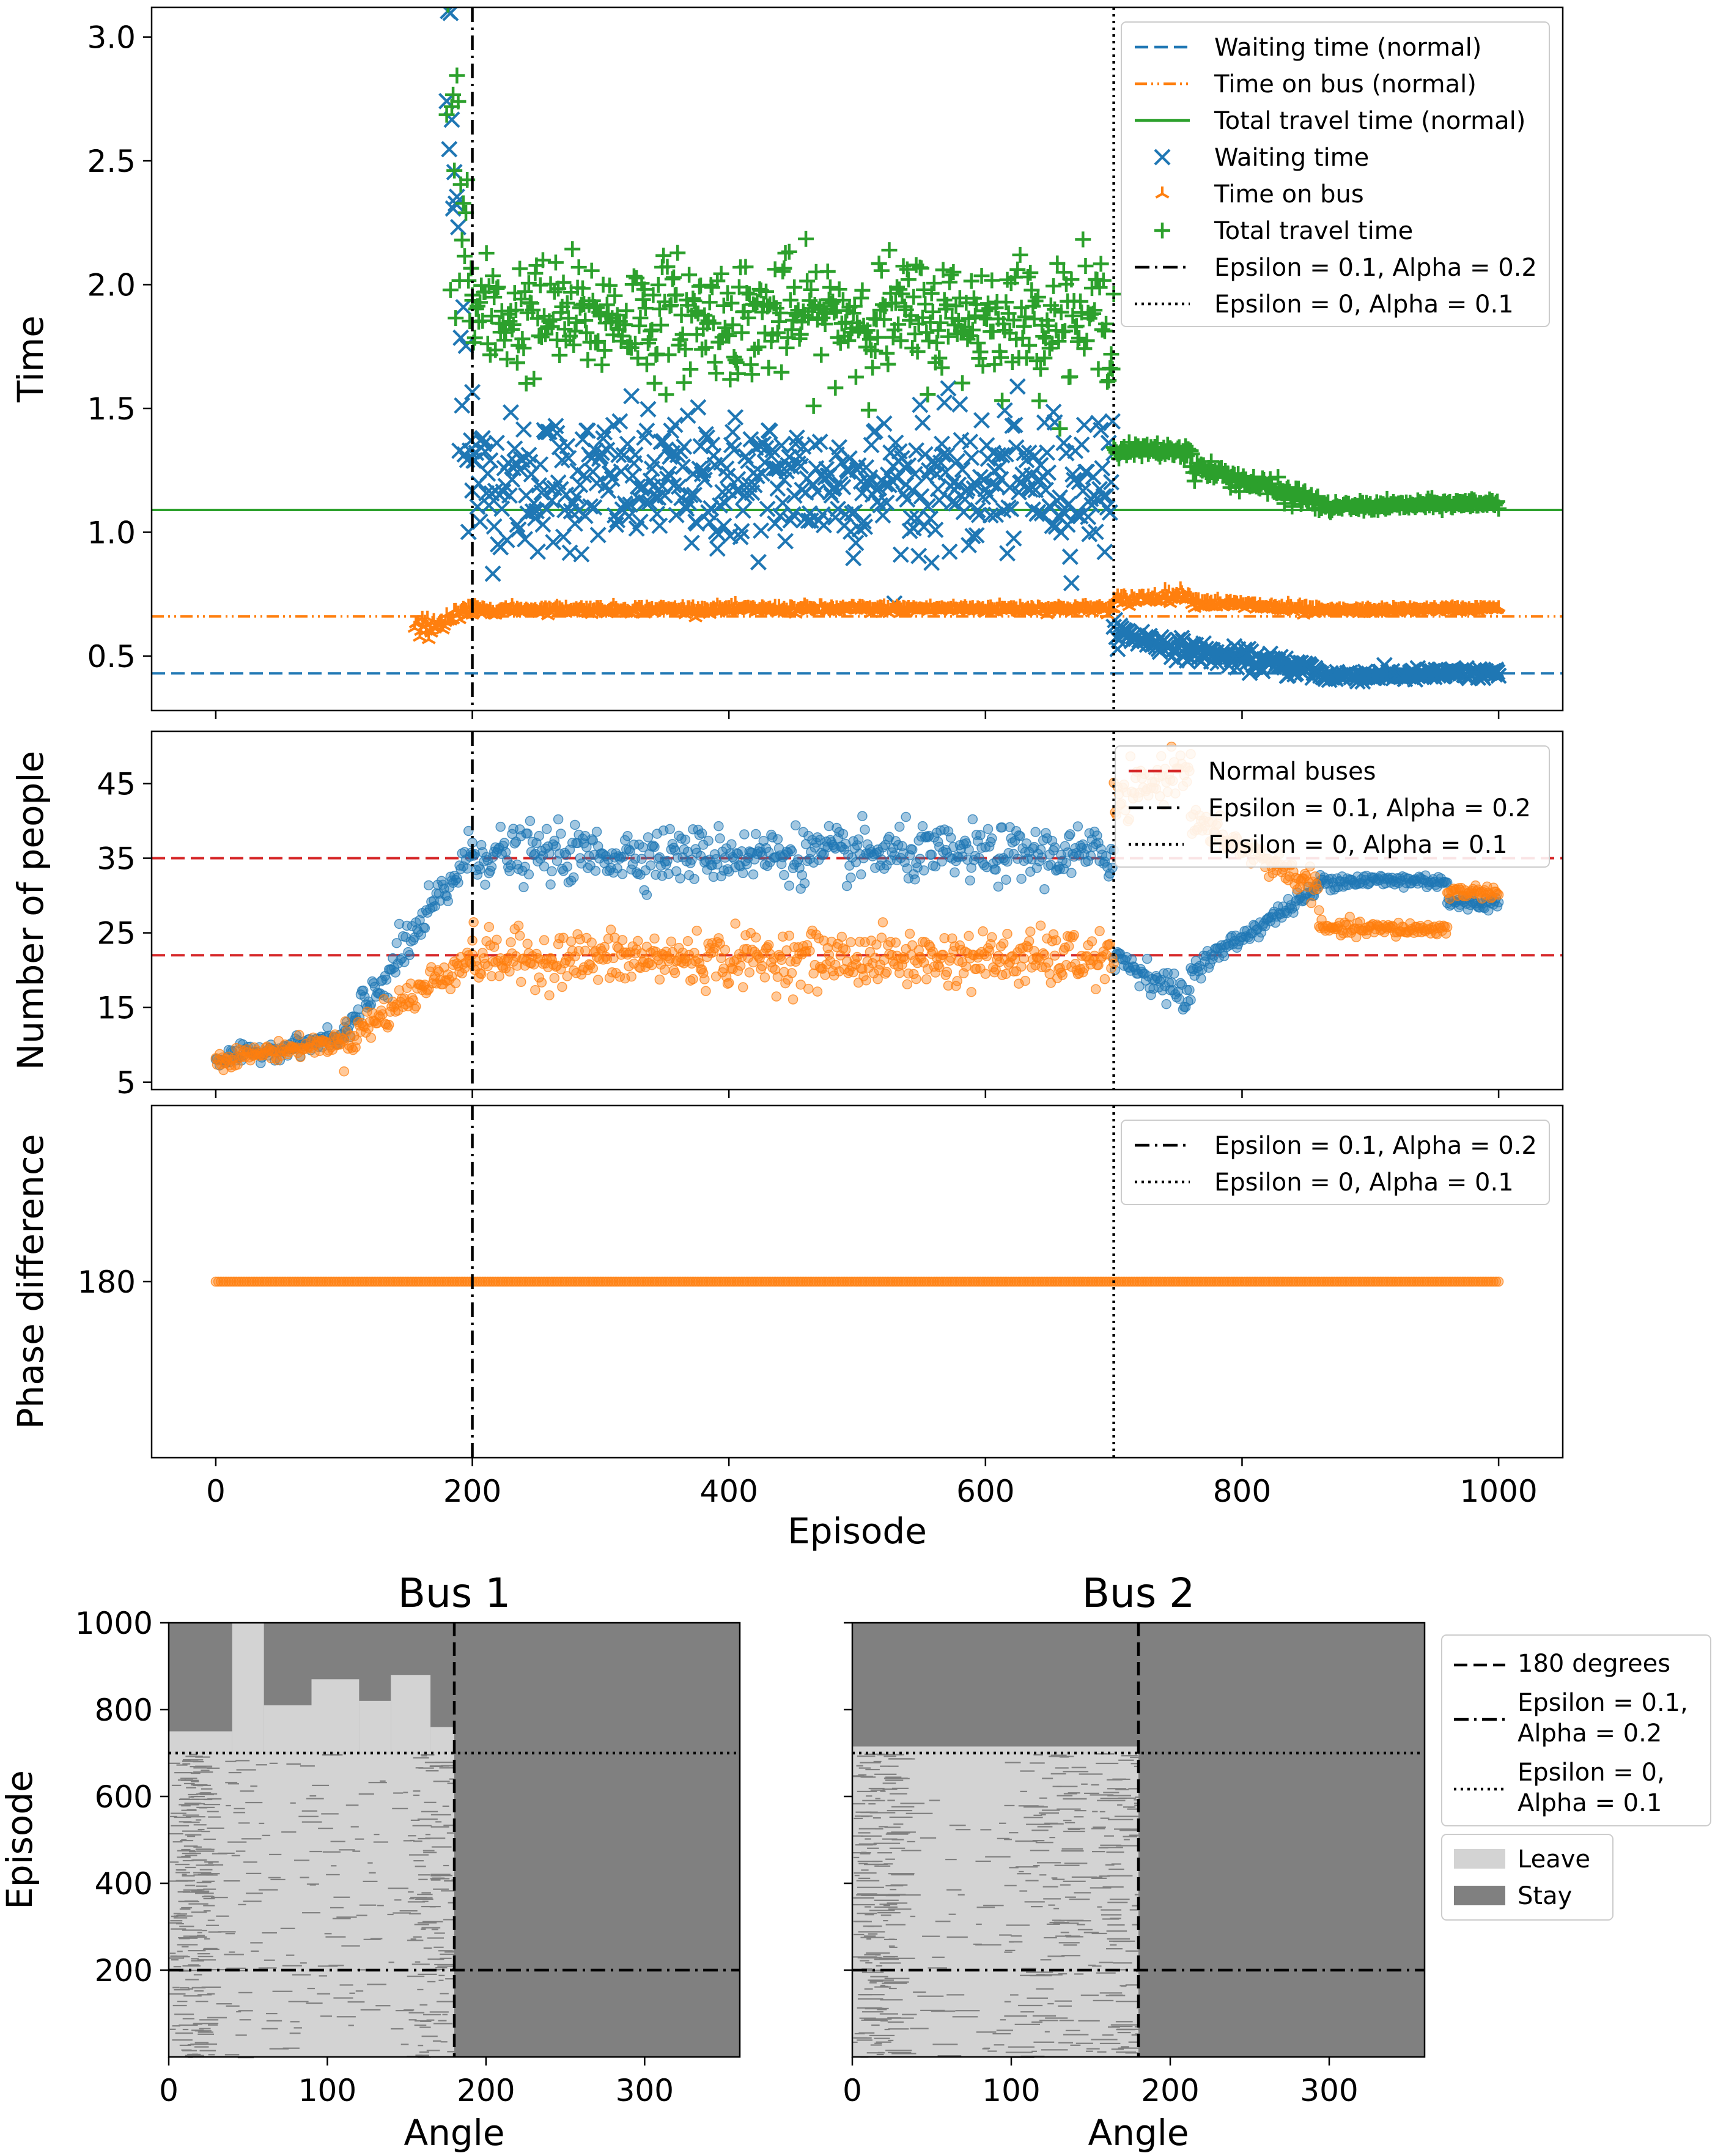 This screenshot has width=1715, height=2156. What do you see at coordinates (1375, 268) in the screenshot?
I see `legend-entry-label: Epsilon = 0.1, Alpha = 0.2` at bounding box center [1375, 268].